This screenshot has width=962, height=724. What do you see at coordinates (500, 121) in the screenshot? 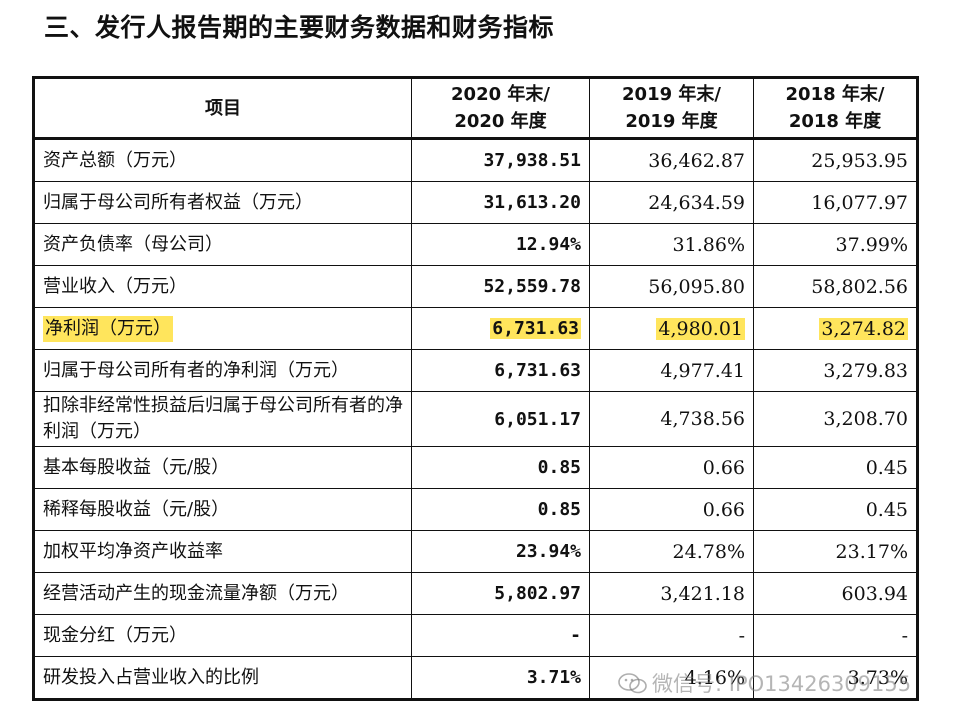
I see `header-line: 2020 年度` at bounding box center [500, 121].